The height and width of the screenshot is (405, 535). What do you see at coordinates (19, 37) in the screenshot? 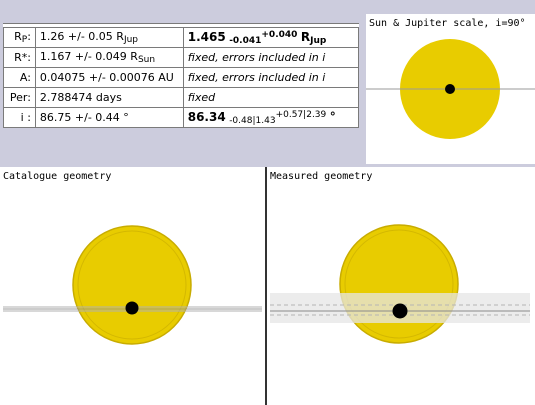
I see `row-label: RP:` at bounding box center [19, 37].